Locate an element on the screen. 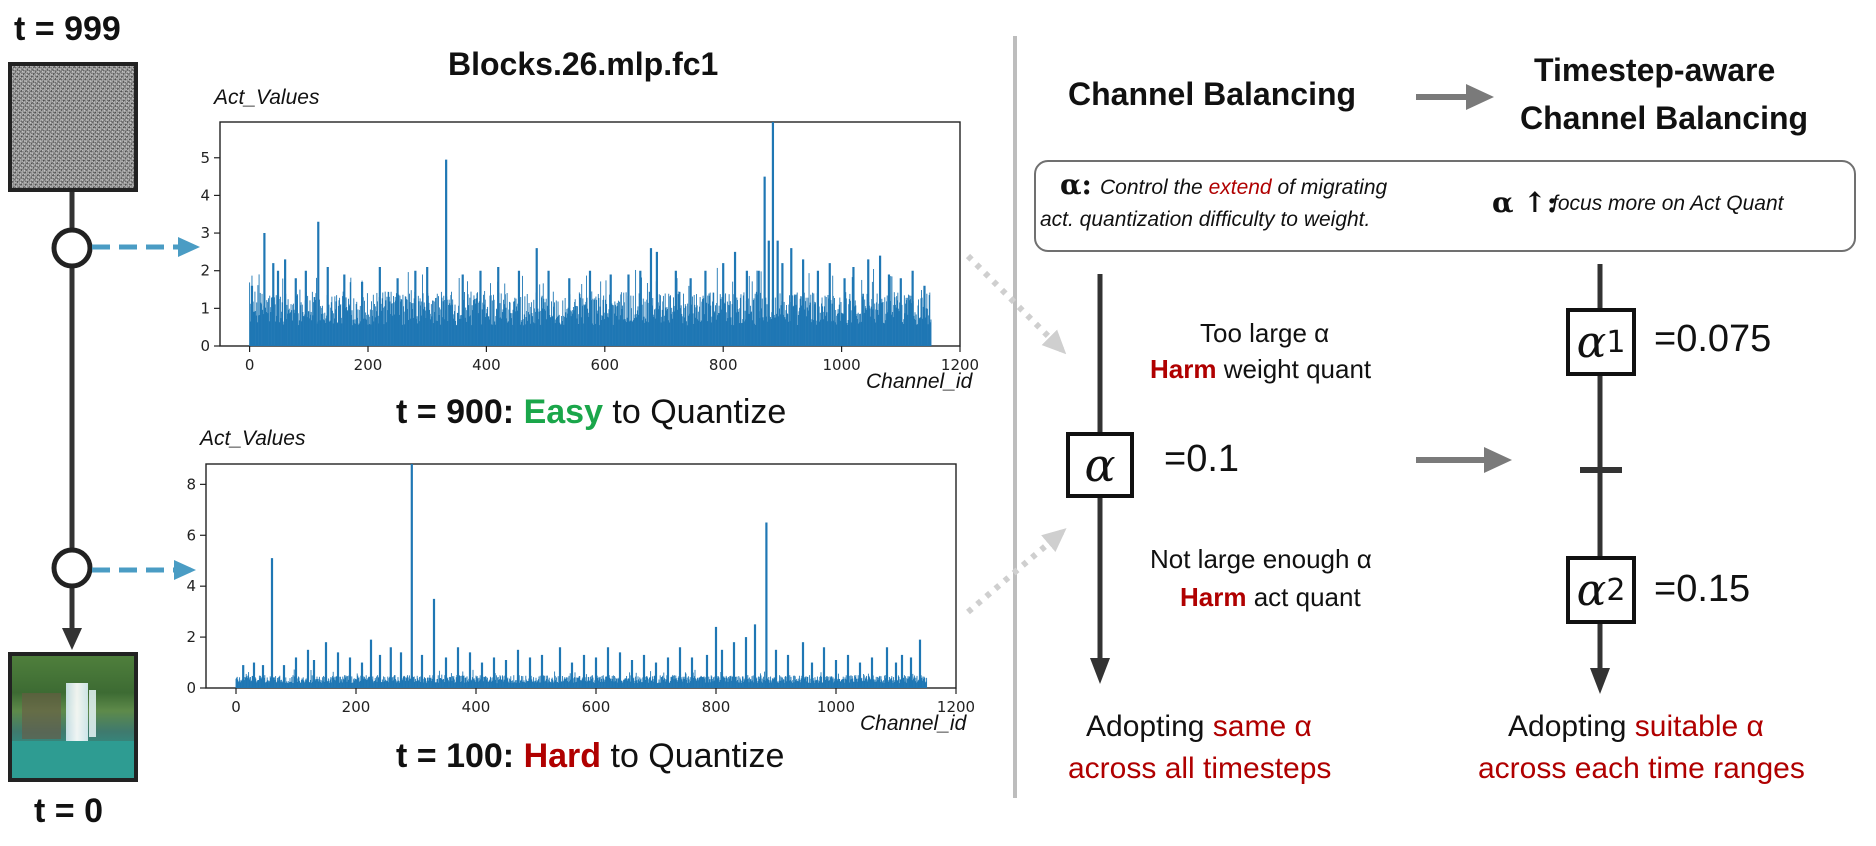 Image resolution: width=1876 pixels, height=846 pixels. chart-bottom: 0 200 400 600 800 1000 1200 0 2 4 6 8 is located at coordinates (580, 589).